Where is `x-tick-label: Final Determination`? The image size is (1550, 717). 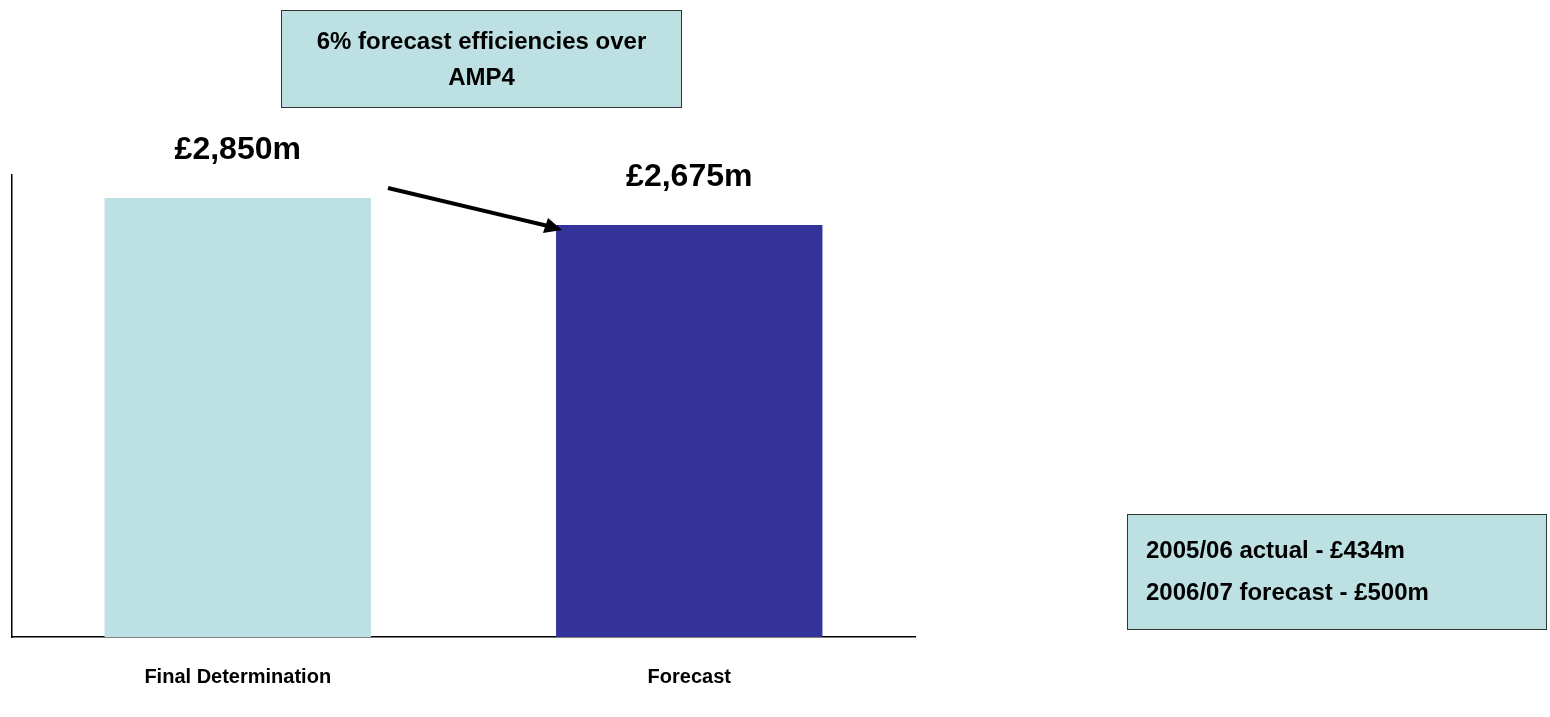
x-tick-label: Final Determination is located at coordinates (238, 675).